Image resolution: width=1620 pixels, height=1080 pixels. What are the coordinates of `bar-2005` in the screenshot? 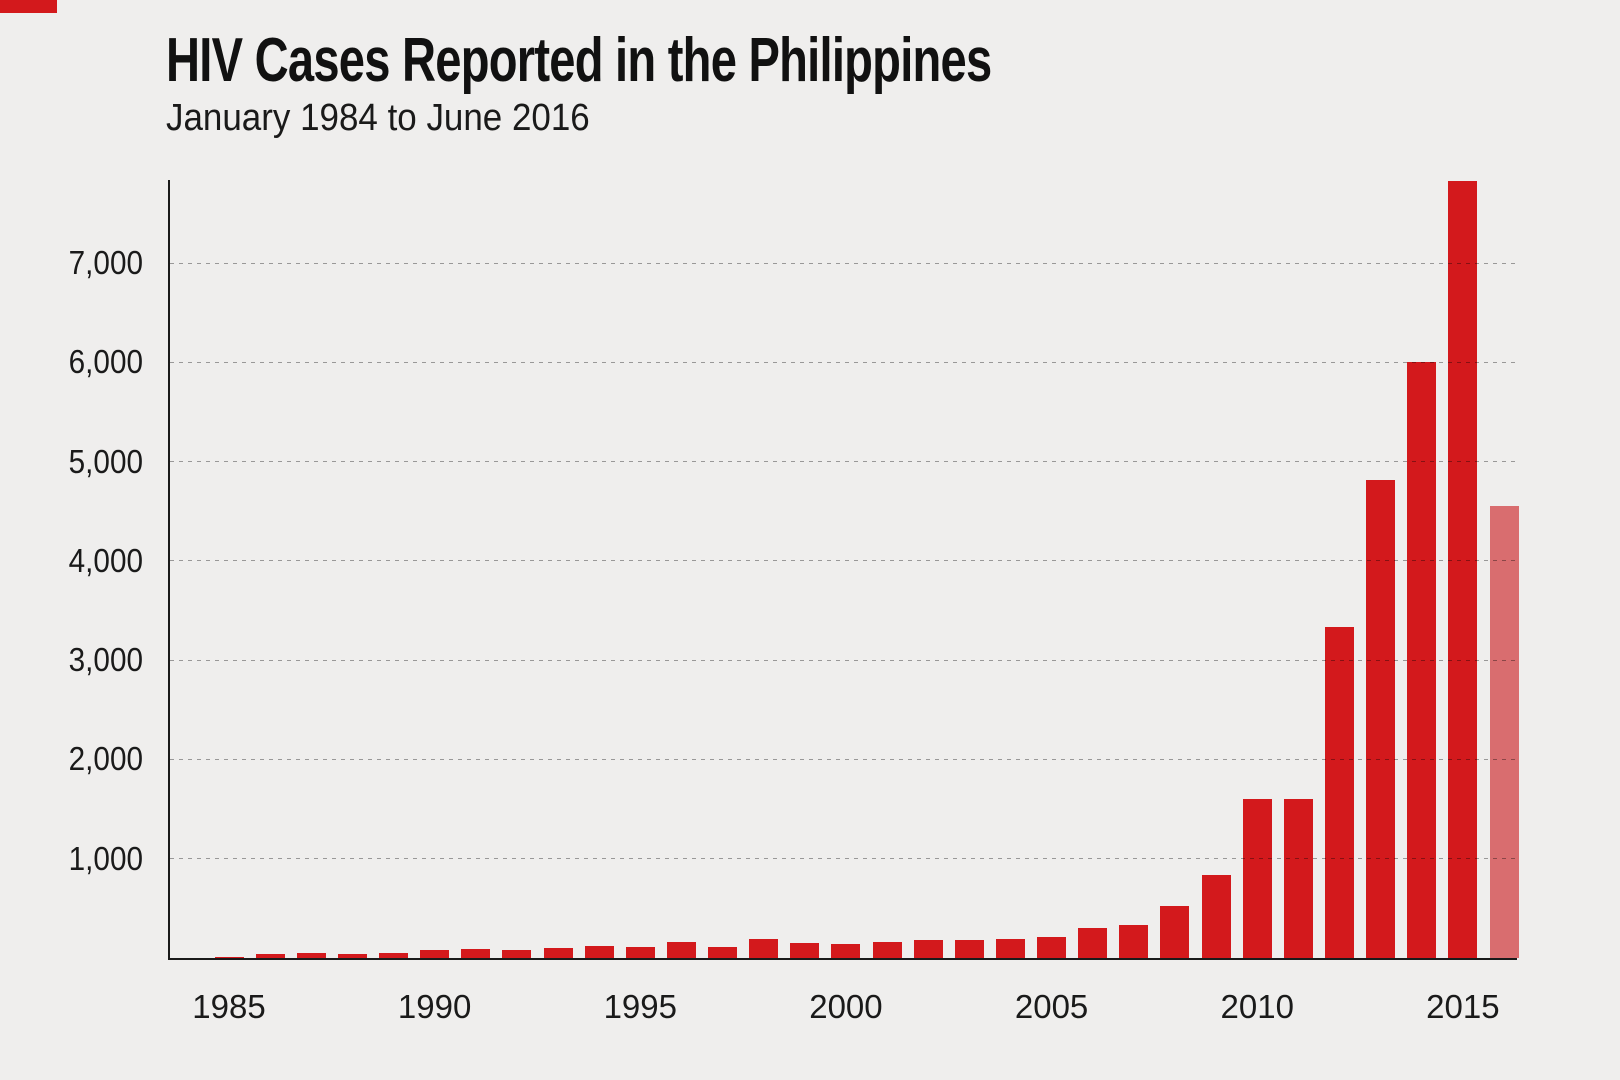 It's located at (1052, 947).